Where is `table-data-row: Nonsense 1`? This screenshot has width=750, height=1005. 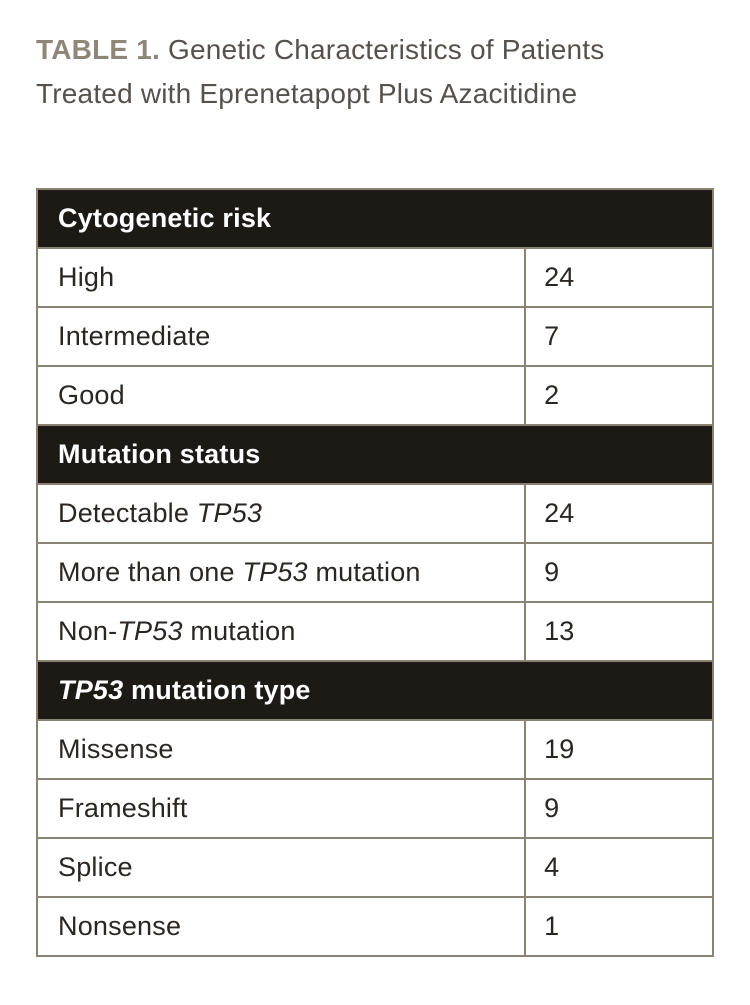
table-data-row: Nonsense 1 is located at coordinates (374, 926).